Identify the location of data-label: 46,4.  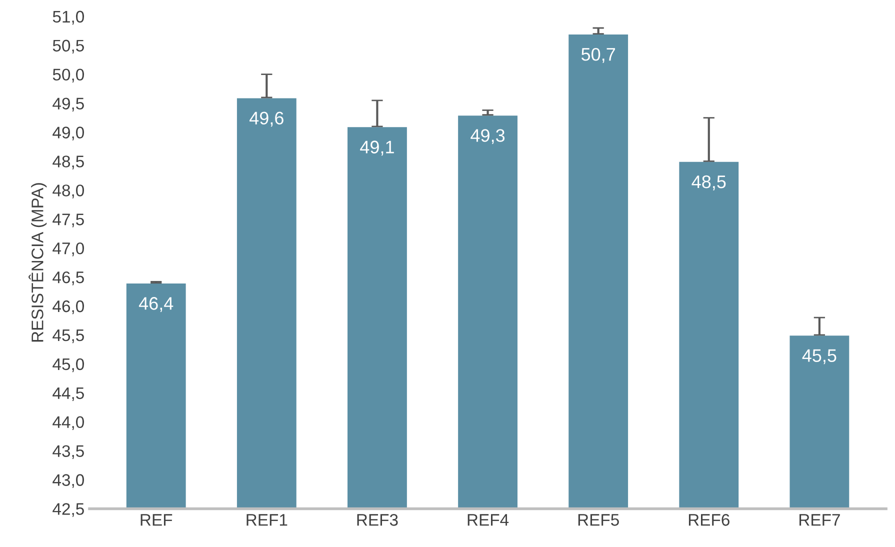
(156, 304).